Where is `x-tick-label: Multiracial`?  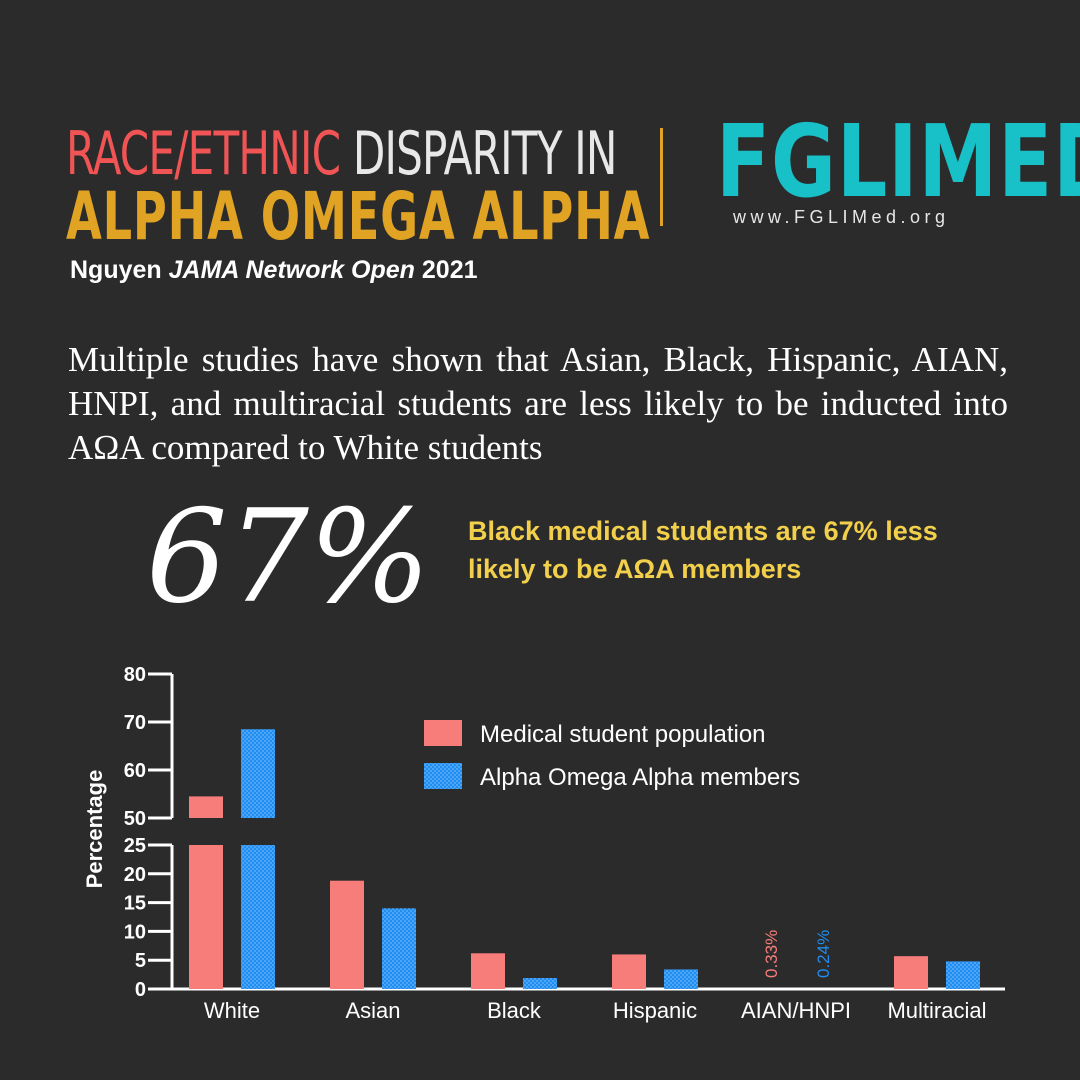 x-tick-label: Multiracial is located at coordinates (936, 1010).